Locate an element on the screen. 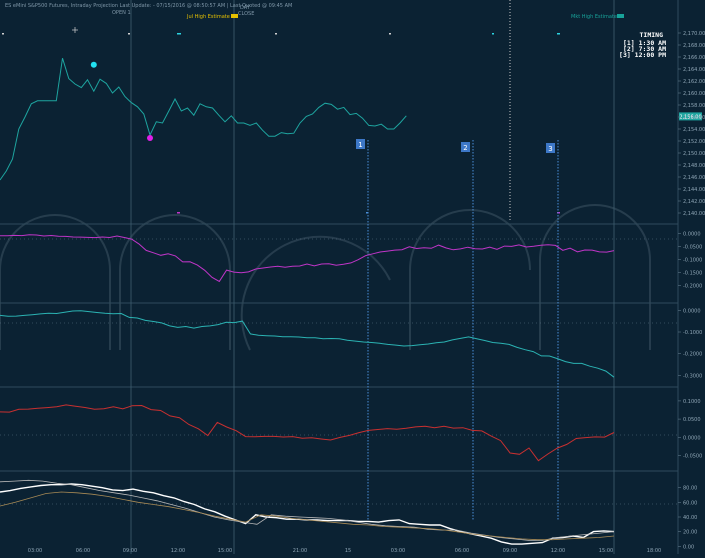  x-tick-label: 18:00 is located at coordinates (654, 551).